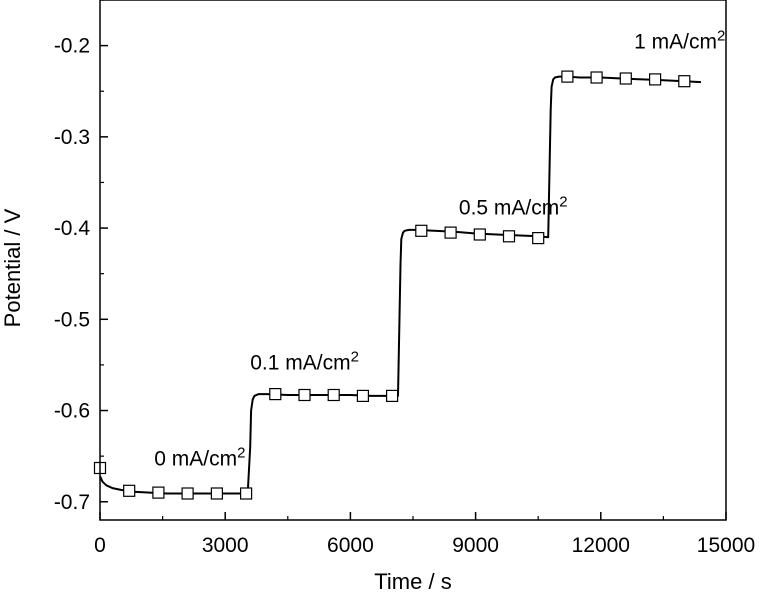 The height and width of the screenshot is (595, 768). I want to click on x-tick-label: 9000, so click(475, 545).